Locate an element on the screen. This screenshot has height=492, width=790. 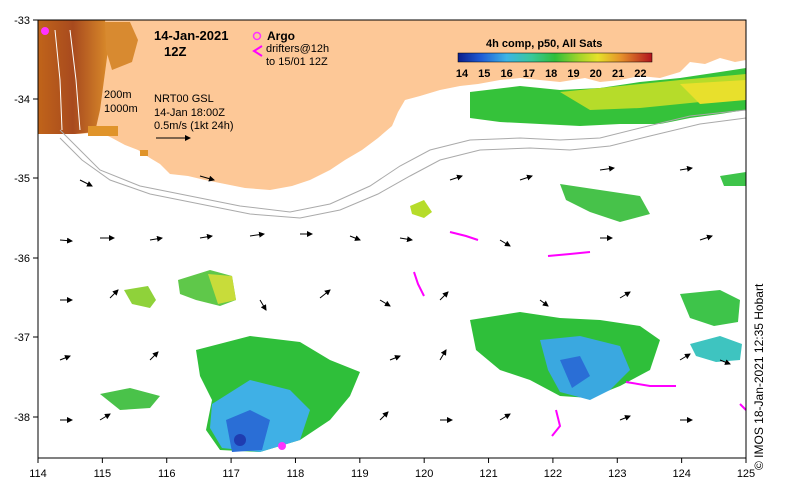
colorbar-tick-label: 18 is located at coordinates (551, 74).